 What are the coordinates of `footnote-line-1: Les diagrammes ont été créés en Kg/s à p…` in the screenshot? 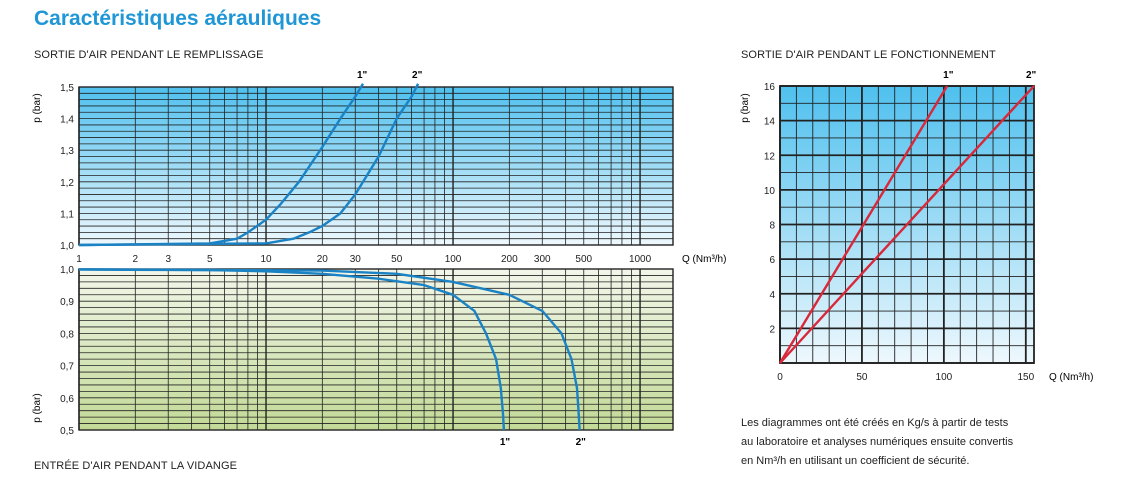 It's located at (875, 423).